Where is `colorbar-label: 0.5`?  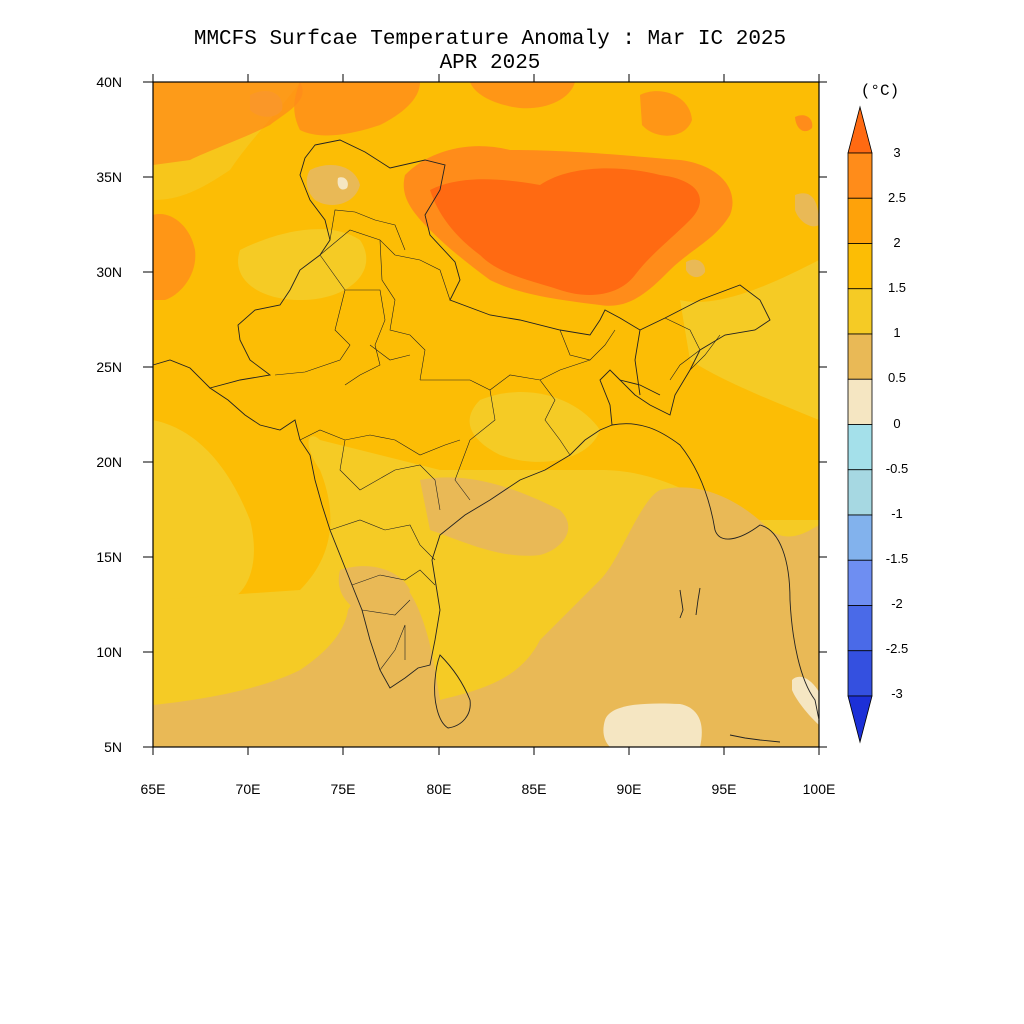 colorbar-label: 0.5 is located at coordinates (897, 377).